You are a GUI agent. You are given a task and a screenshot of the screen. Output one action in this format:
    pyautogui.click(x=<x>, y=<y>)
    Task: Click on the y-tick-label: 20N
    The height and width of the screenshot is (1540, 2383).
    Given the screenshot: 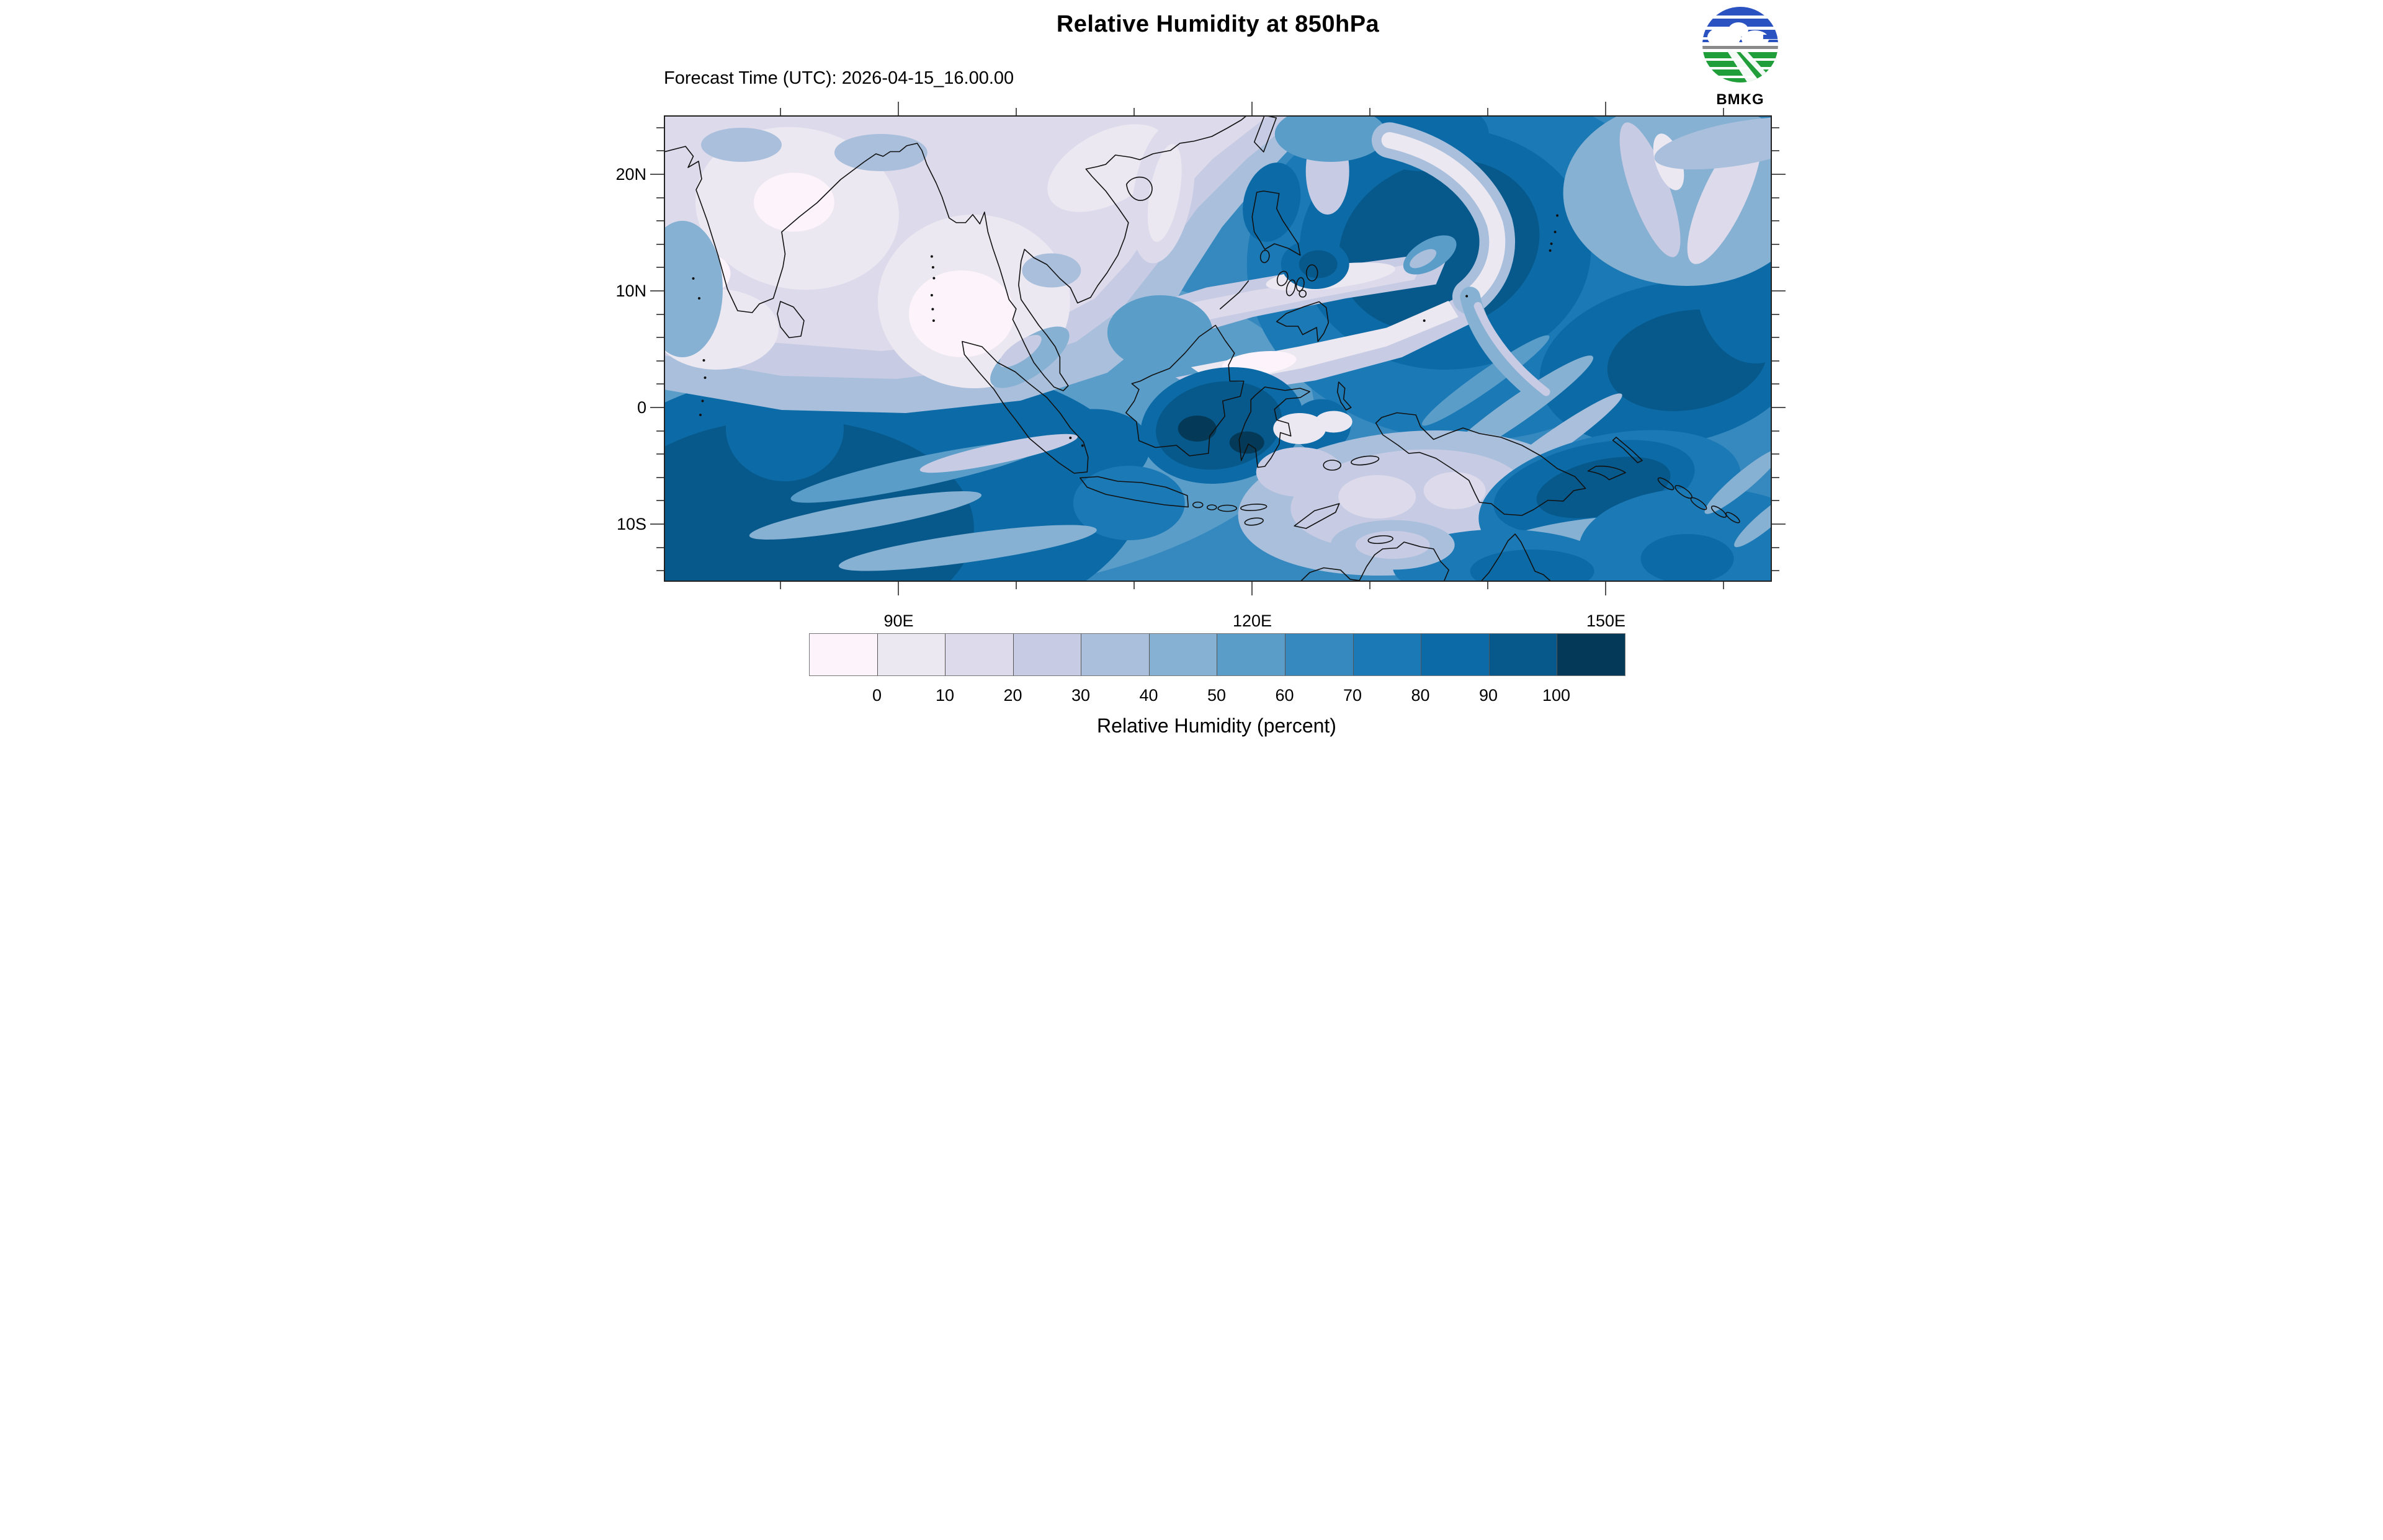 What is the action you would take?
    pyautogui.click(x=630, y=174)
    